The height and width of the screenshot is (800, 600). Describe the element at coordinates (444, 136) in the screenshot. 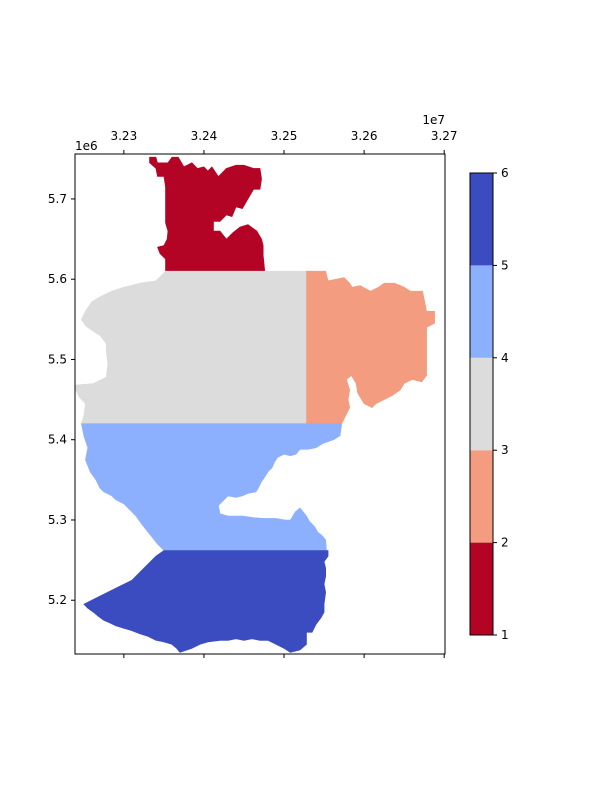

I see `x-tick-label: 3.27` at that location.